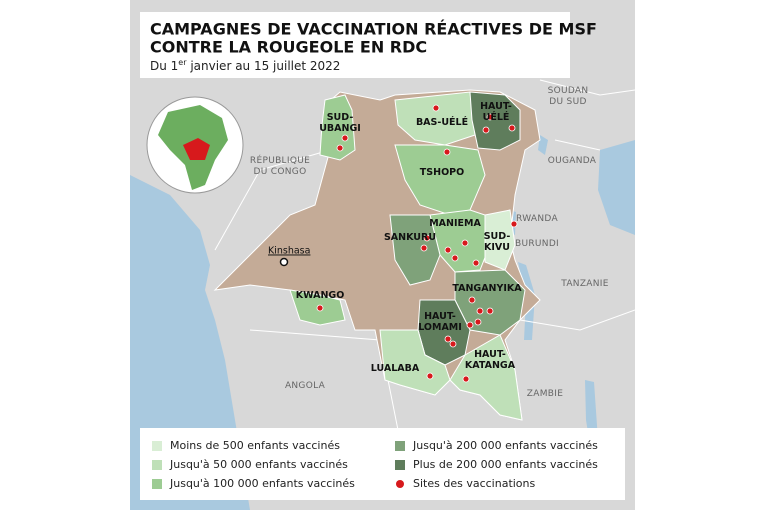 The image size is (765, 510). I want to click on province-label: SUD-UBANGI, so click(340, 123).